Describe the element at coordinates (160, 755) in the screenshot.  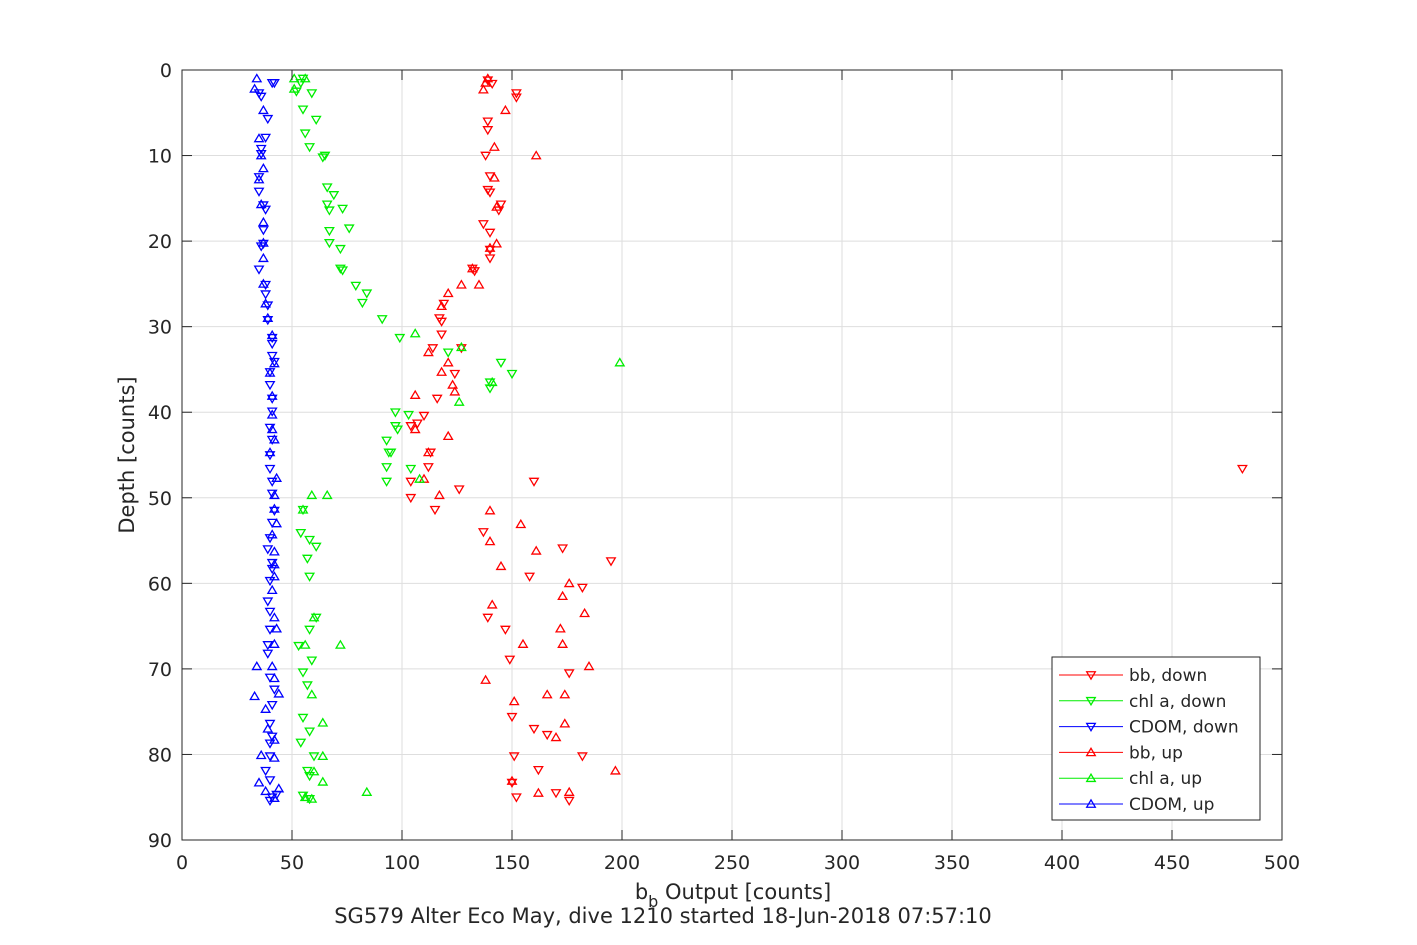
I see `y-tick-label: 80` at that location.